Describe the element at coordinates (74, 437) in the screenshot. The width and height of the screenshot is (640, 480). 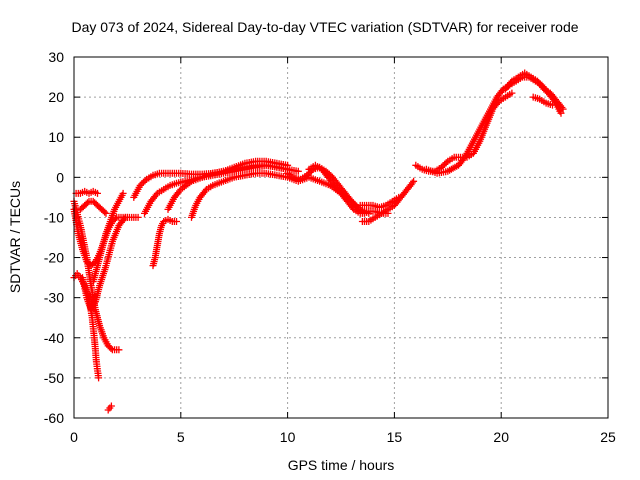
I see `x-tick-label: 0` at that location.